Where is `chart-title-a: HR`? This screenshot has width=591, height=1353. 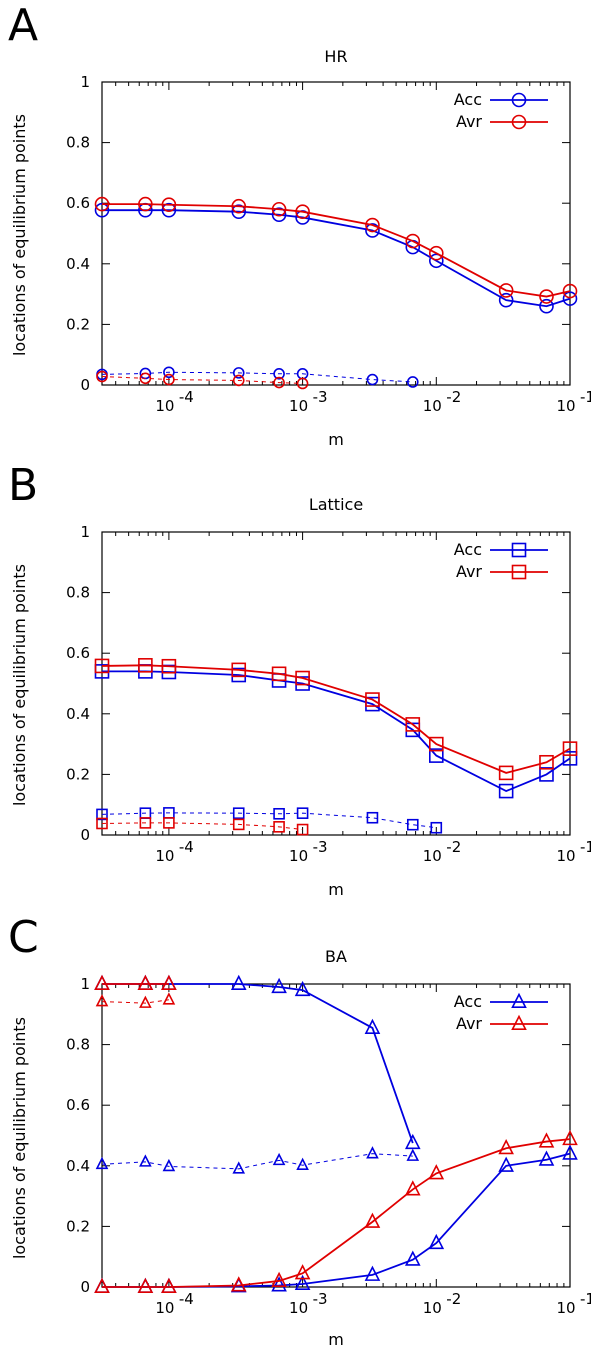
chart-title-a: HR is located at coordinates (335, 56).